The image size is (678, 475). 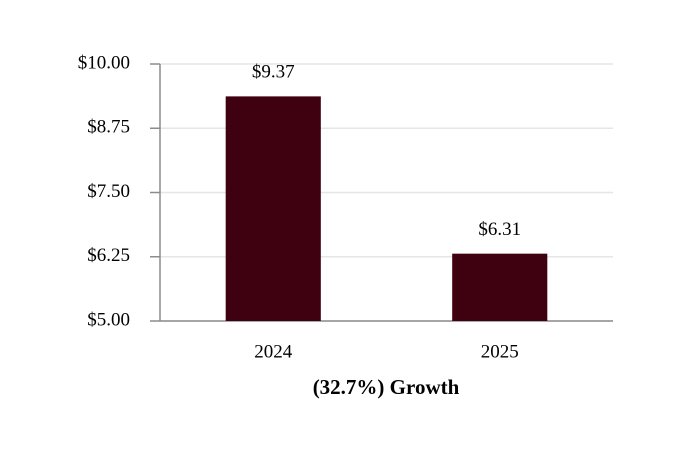 What do you see at coordinates (273, 72) in the screenshot?
I see `value-label: $9.37` at bounding box center [273, 72].